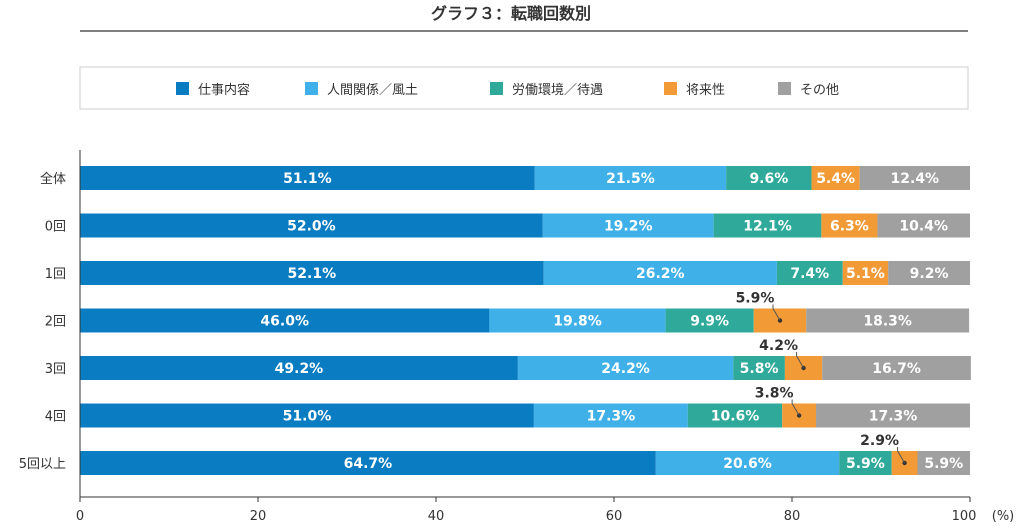 The height and width of the screenshot is (529, 1023). What do you see at coordinates (55, 322) in the screenshot?
I see `category-label: 2回` at bounding box center [55, 322].